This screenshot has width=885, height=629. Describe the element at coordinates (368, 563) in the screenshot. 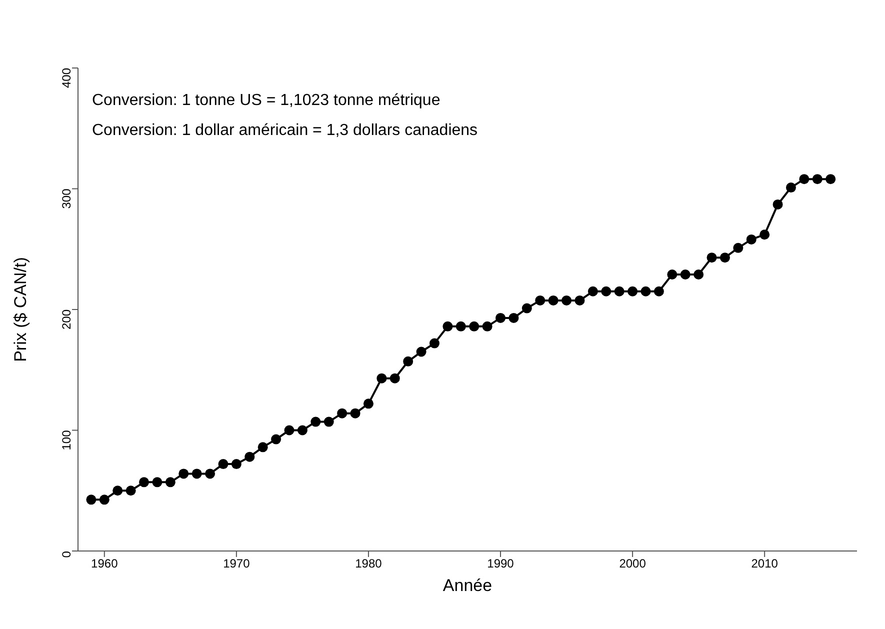

I see `x-tick-label: 1980` at that location.